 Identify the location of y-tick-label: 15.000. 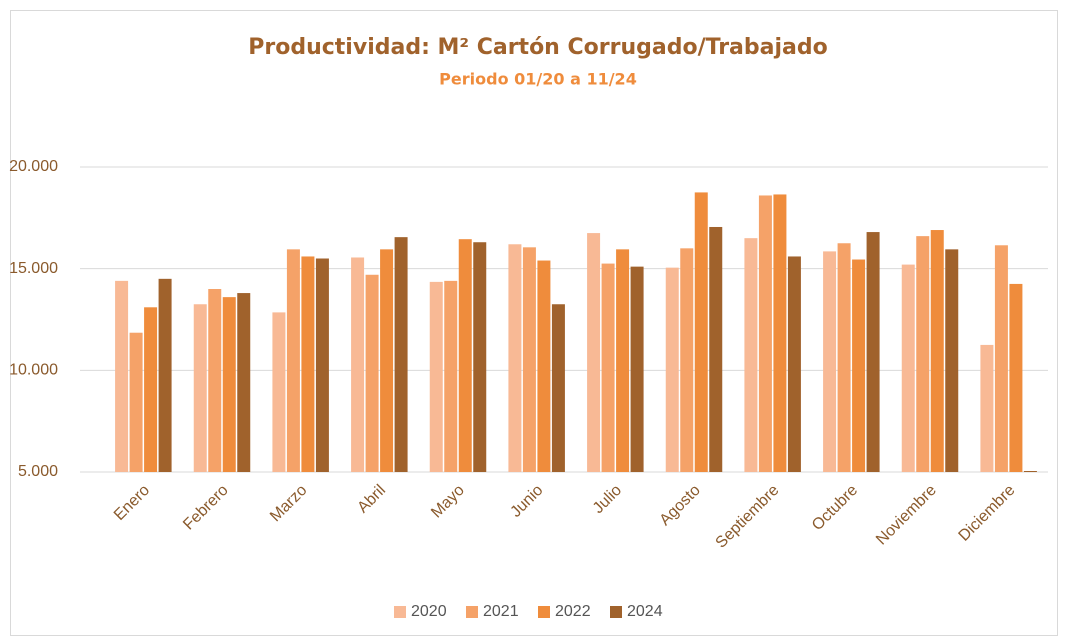
(33, 268).